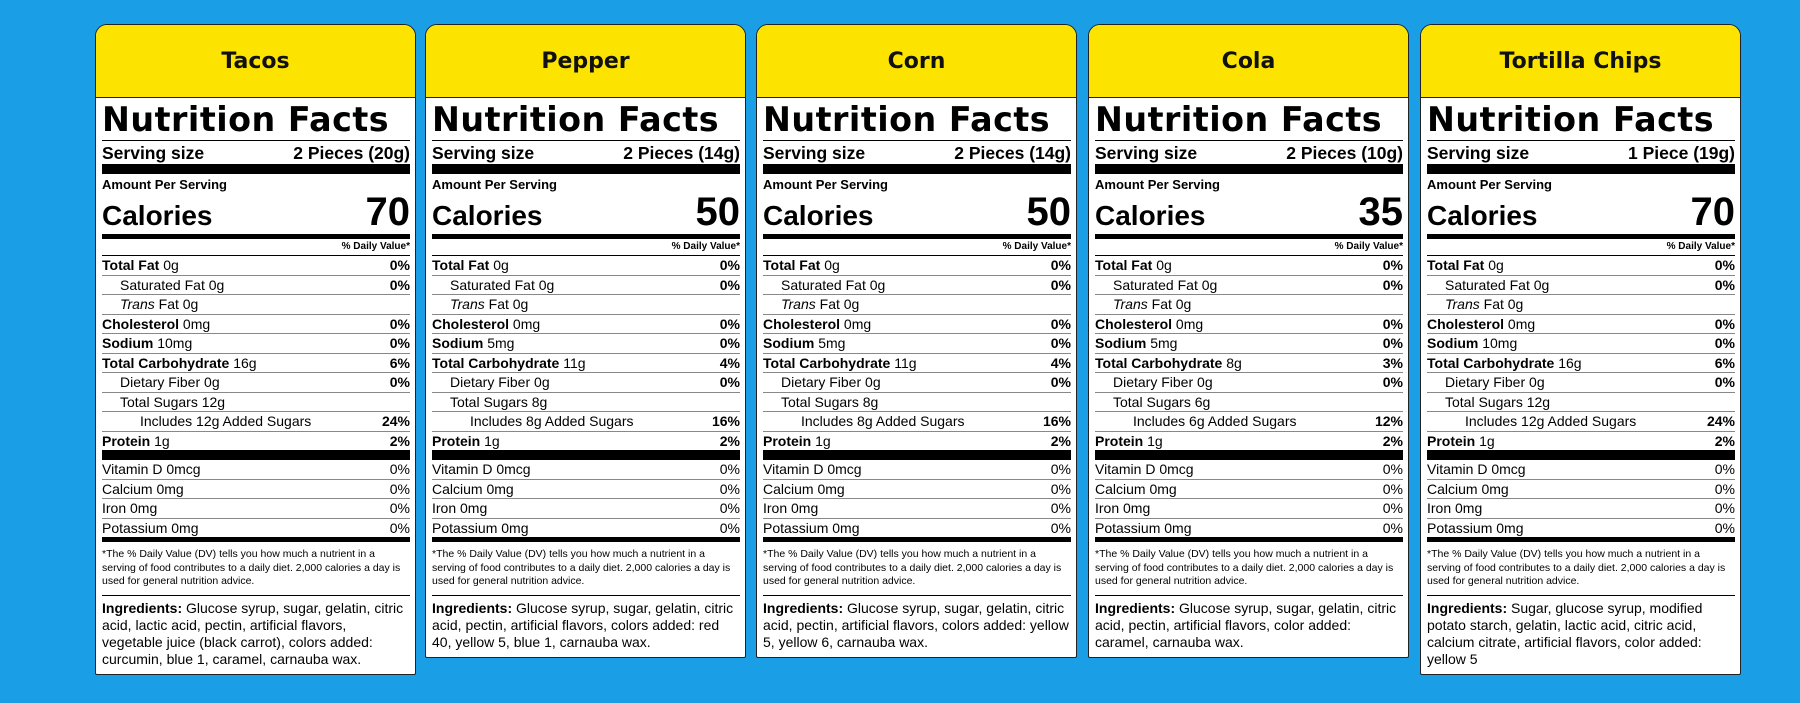 This screenshot has width=1800, height=703. What do you see at coordinates (1249, 421) in the screenshot?
I see `added-sugars-row: Includes 6g Added Sugars 12%` at bounding box center [1249, 421].